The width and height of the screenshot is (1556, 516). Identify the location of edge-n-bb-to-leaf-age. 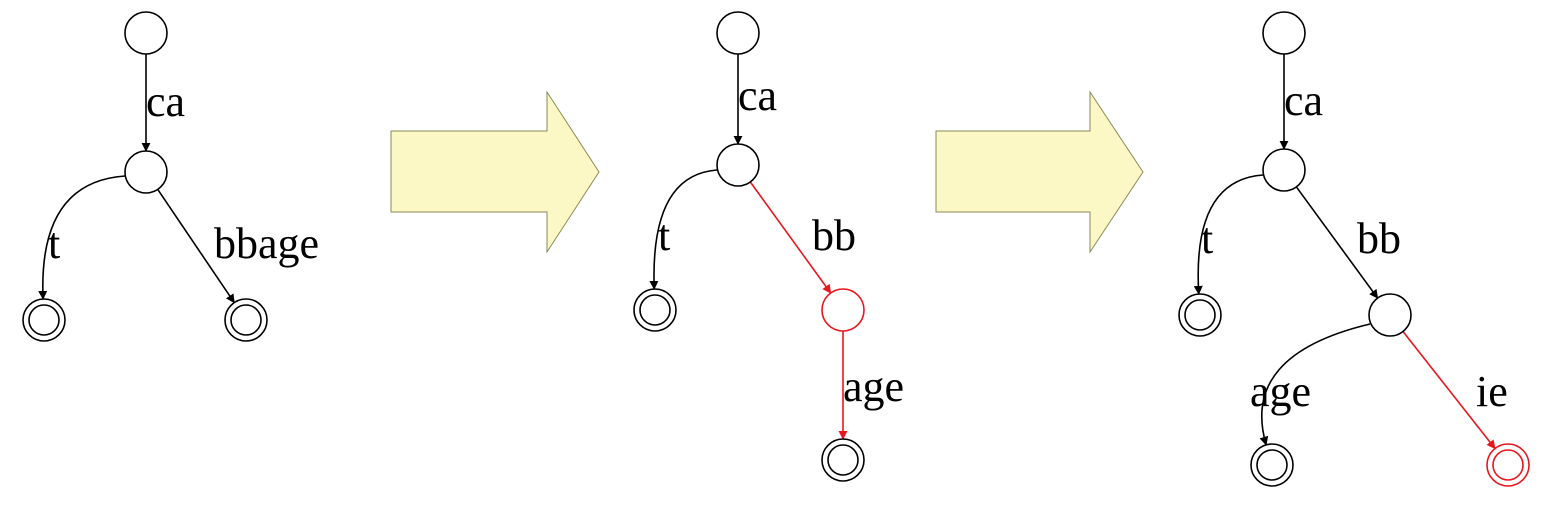
(1315, 384).